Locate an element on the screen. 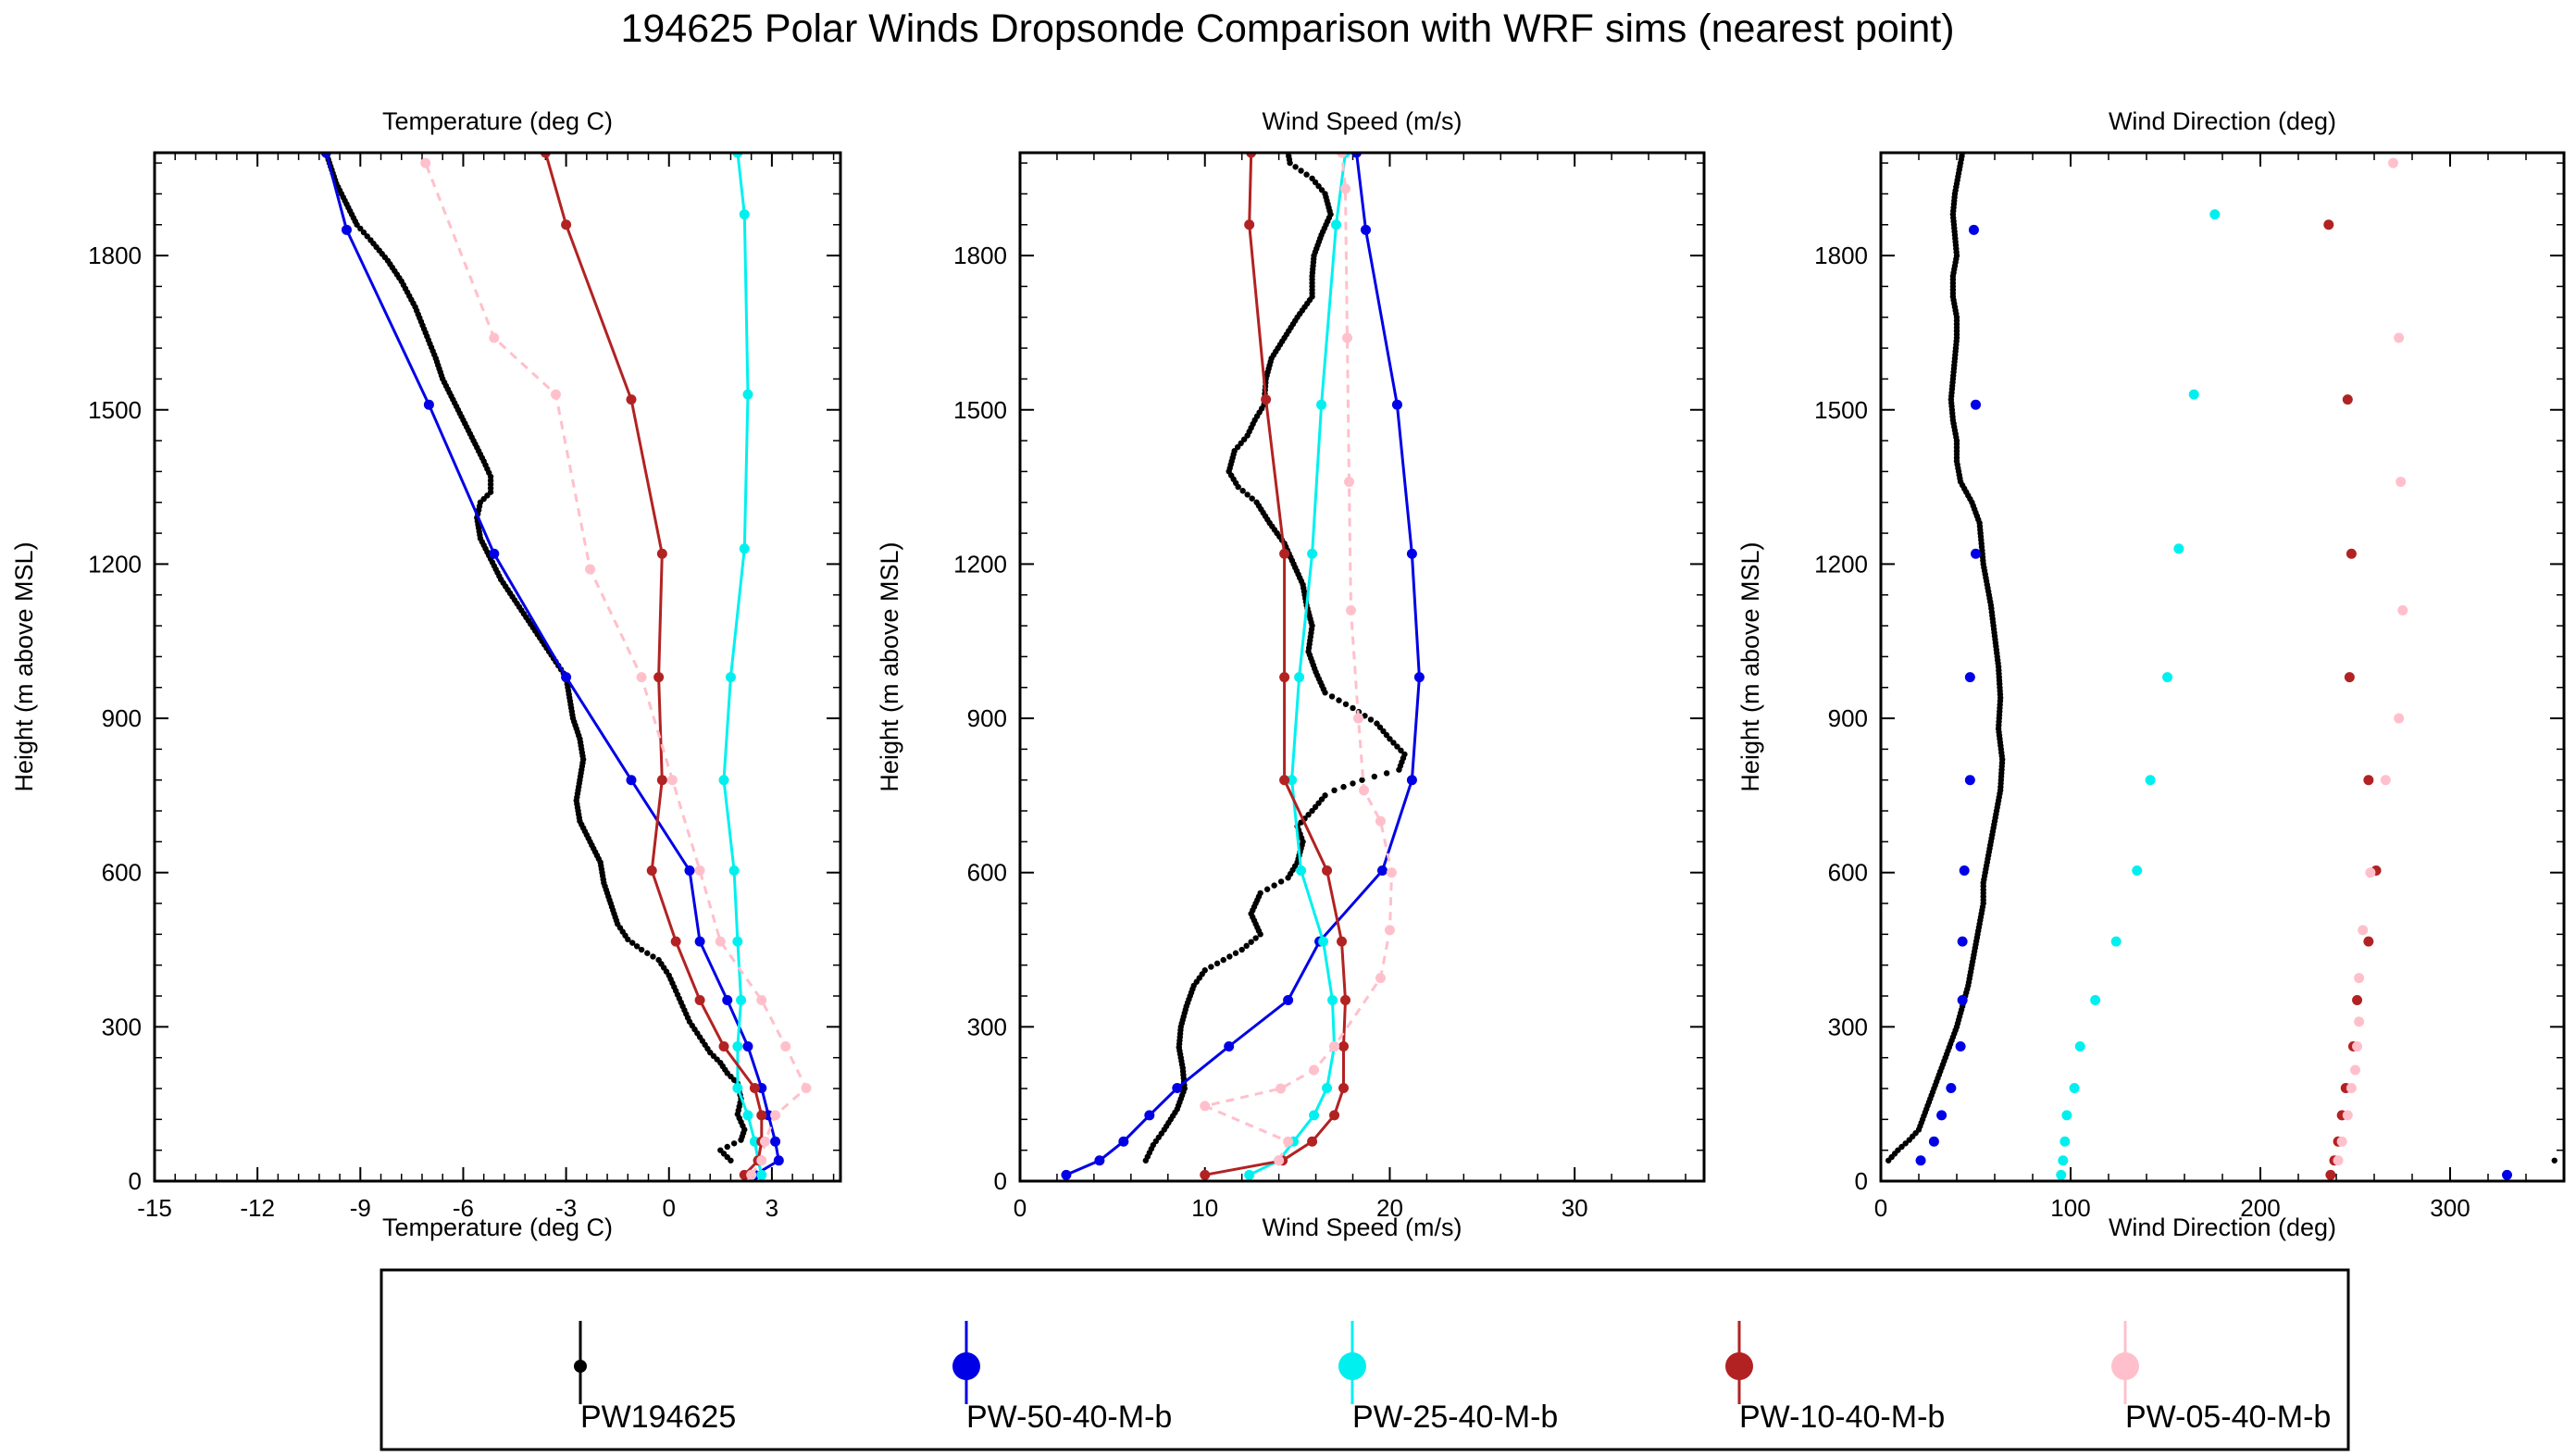 This screenshot has width=2576, height=1456. temperature-x-tick-label: 0 is located at coordinates (669, 1208).